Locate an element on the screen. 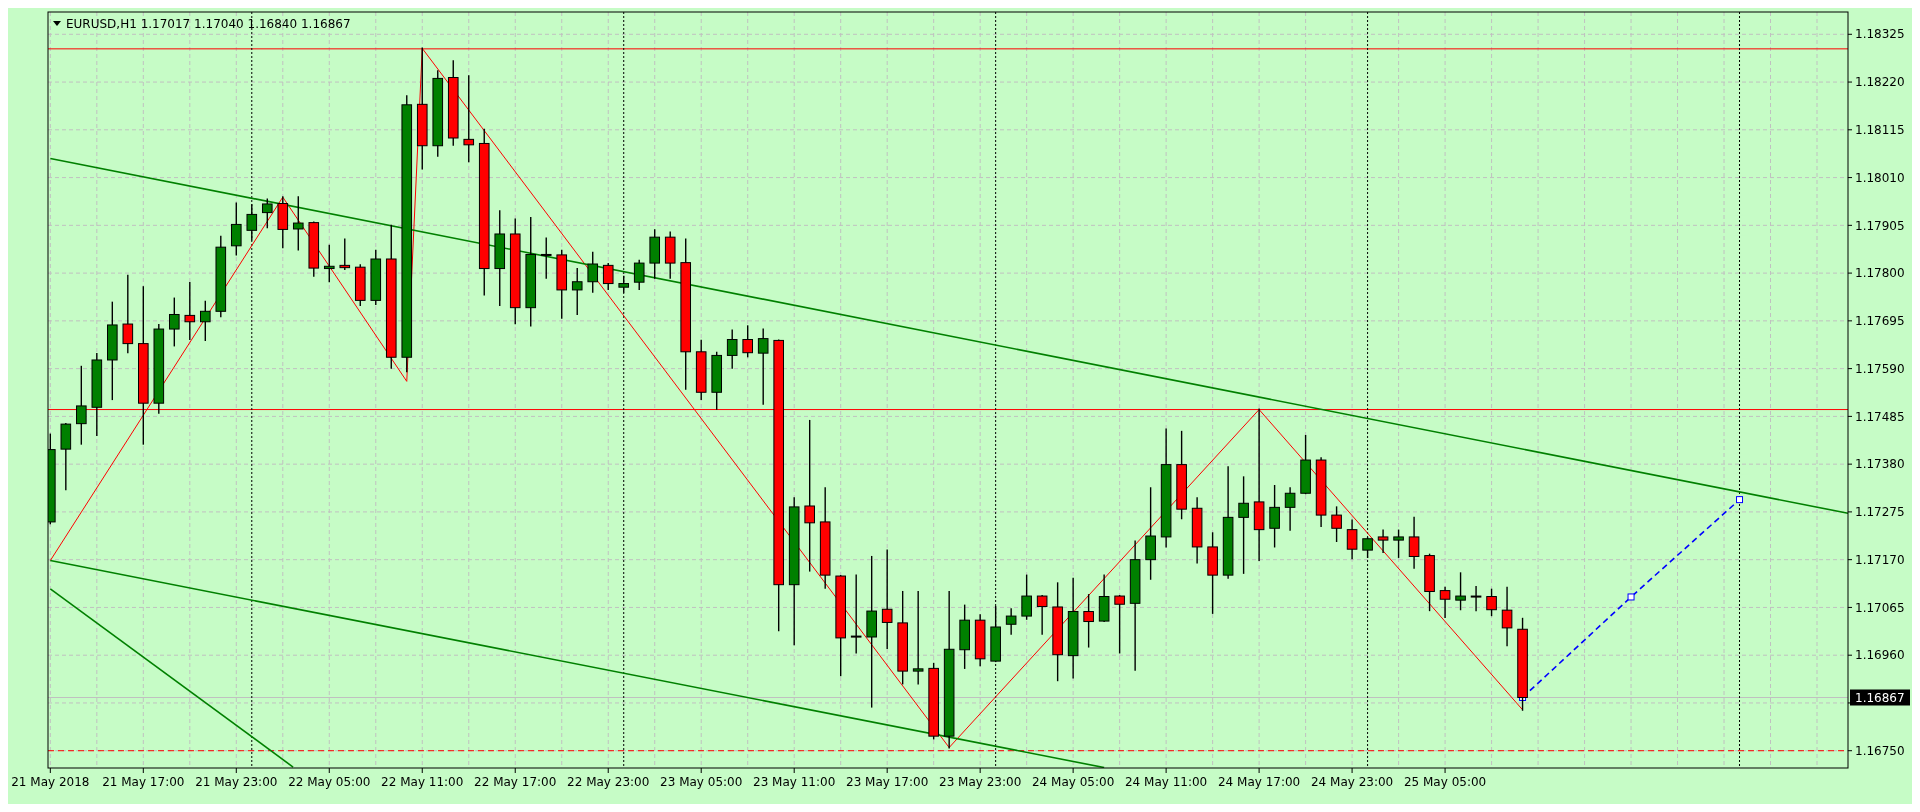 This screenshot has width=1920, height=812. x-tick-label: 23 May 11:00 is located at coordinates (794, 782).